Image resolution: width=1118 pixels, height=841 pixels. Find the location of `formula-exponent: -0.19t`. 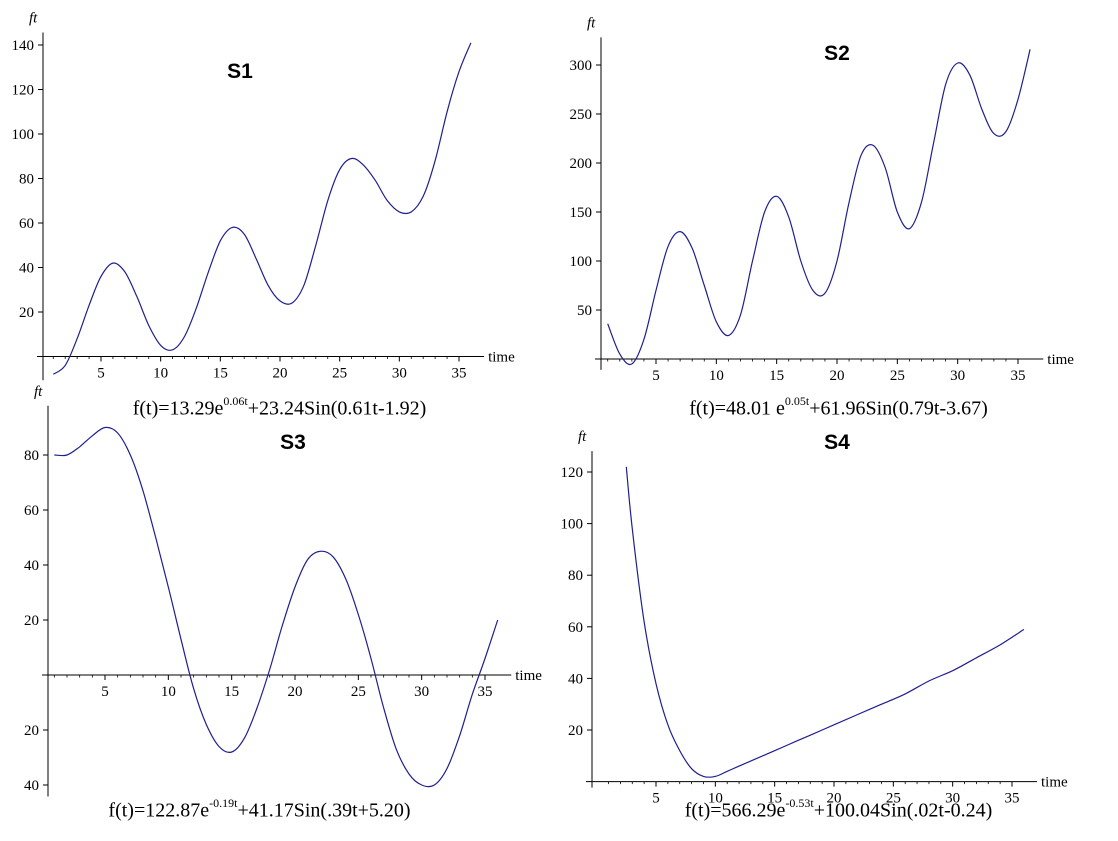

formula-exponent: -0.19t is located at coordinates (223, 803).